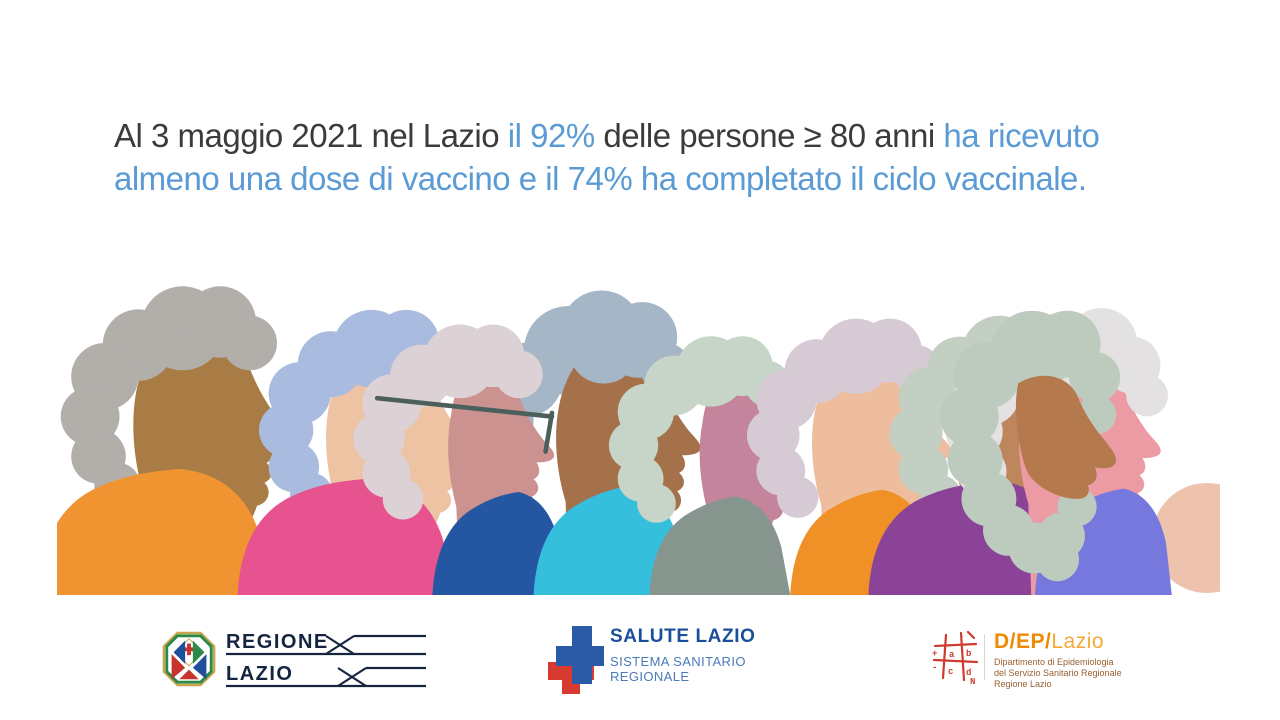 This screenshot has width=1280, height=720. Describe the element at coordinates (1066, 437) in the screenshot. I see `person-8-face` at that location.